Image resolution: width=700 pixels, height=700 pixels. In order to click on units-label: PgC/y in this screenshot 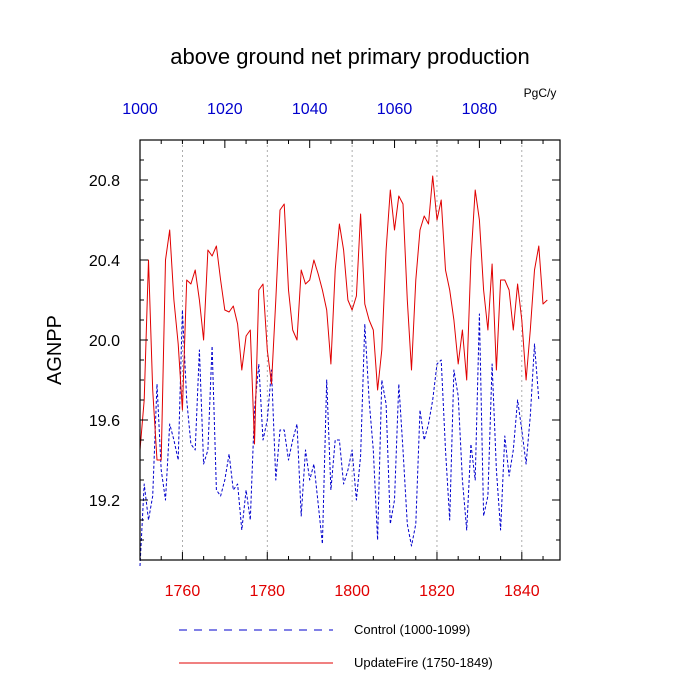, I will do `click(540, 93)`.